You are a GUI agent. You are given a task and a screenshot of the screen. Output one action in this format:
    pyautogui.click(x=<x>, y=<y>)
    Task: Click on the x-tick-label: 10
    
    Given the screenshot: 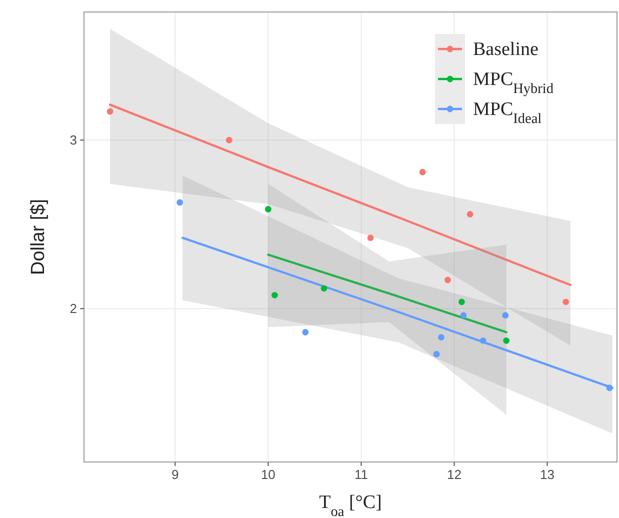 What is the action you would take?
    pyautogui.click(x=268, y=474)
    